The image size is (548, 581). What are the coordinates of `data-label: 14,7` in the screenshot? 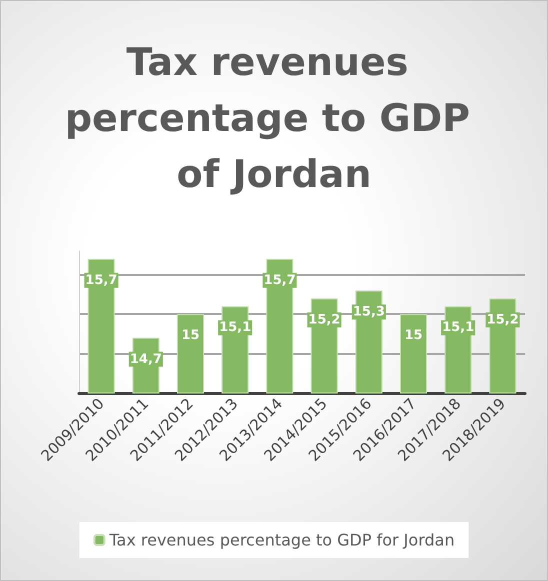 It's located at (146, 359).